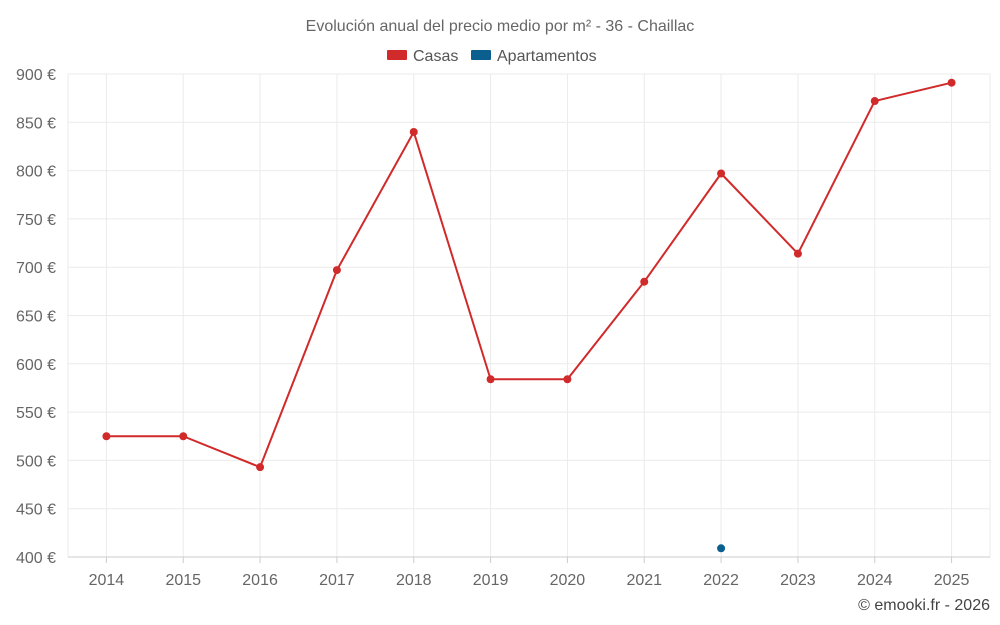  I want to click on data-point-casas-2018, so click(413, 131).